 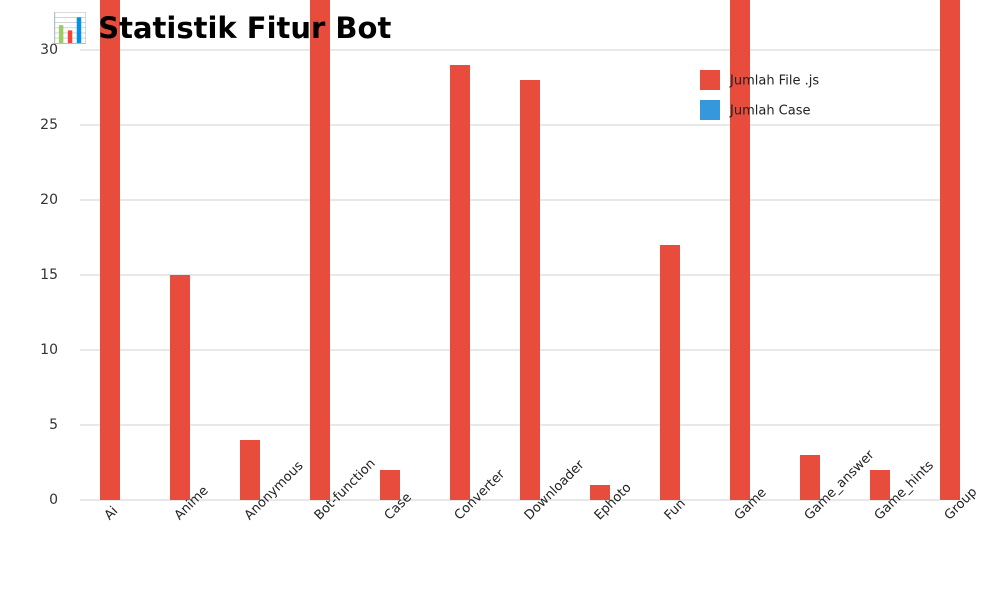 What do you see at coordinates (221, 28) in the screenshot?
I see `chart-title: 📊 Statistik Fitur Bot` at bounding box center [221, 28].